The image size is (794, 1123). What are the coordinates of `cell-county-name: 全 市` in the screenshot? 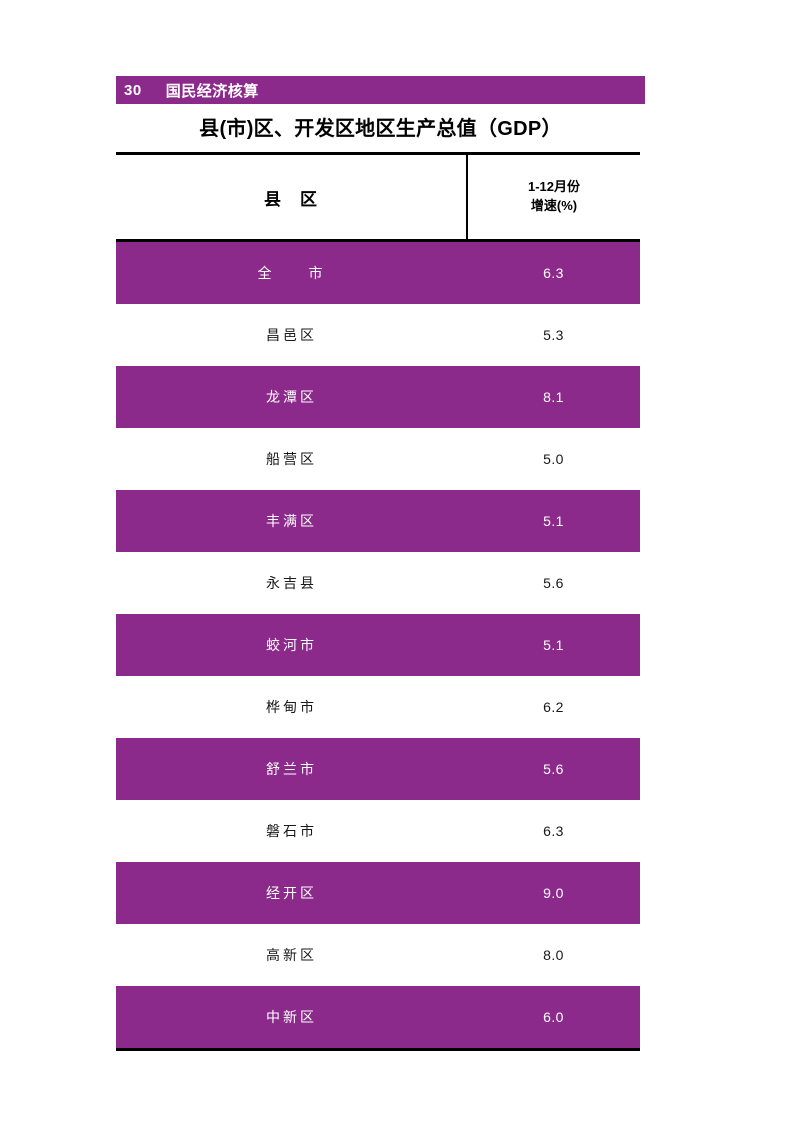 It's located at (291, 272).